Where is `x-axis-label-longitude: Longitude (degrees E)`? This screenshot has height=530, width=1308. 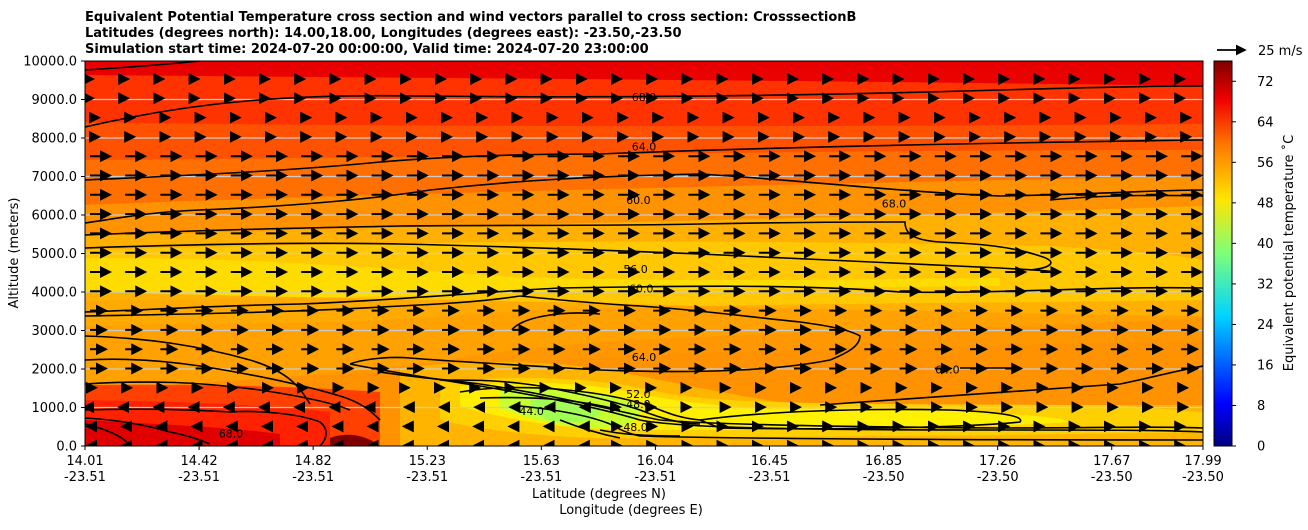 x-axis-label-longitude: Longitude (degrees E) is located at coordinates (631, 510).